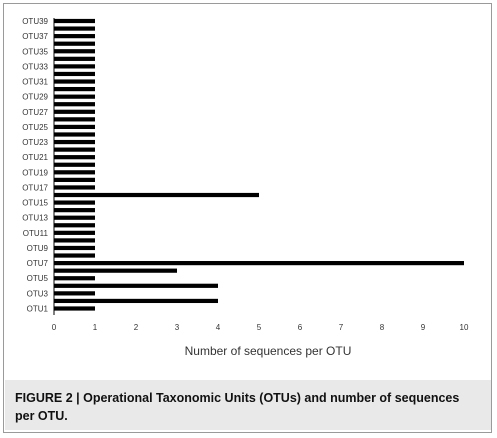 The image size is (497, 438). What do you see at coordinates (35, 218) in the screenshot?
I see `y-tick-label: OTU13` at bounding box center [35, 218].